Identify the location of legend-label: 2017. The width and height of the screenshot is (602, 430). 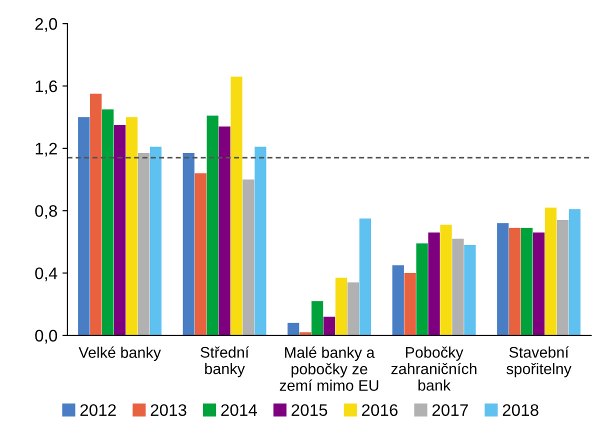
(450, 410).